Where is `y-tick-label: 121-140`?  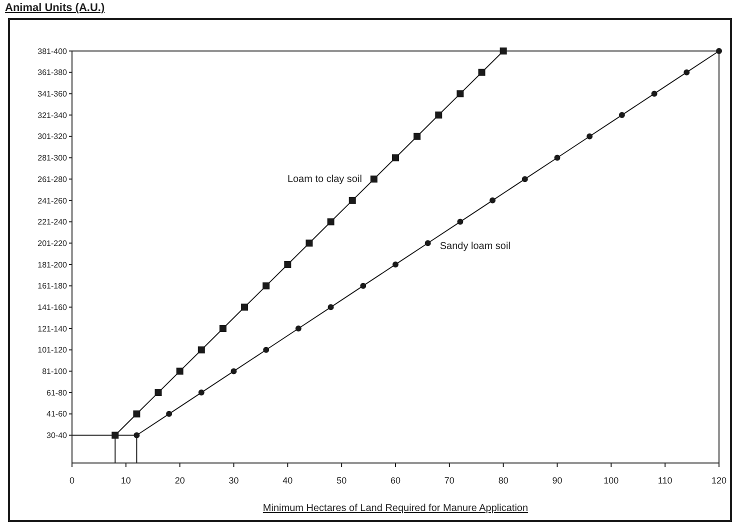 y-tick-label: 121-140 is located at coordinates (53, 329).